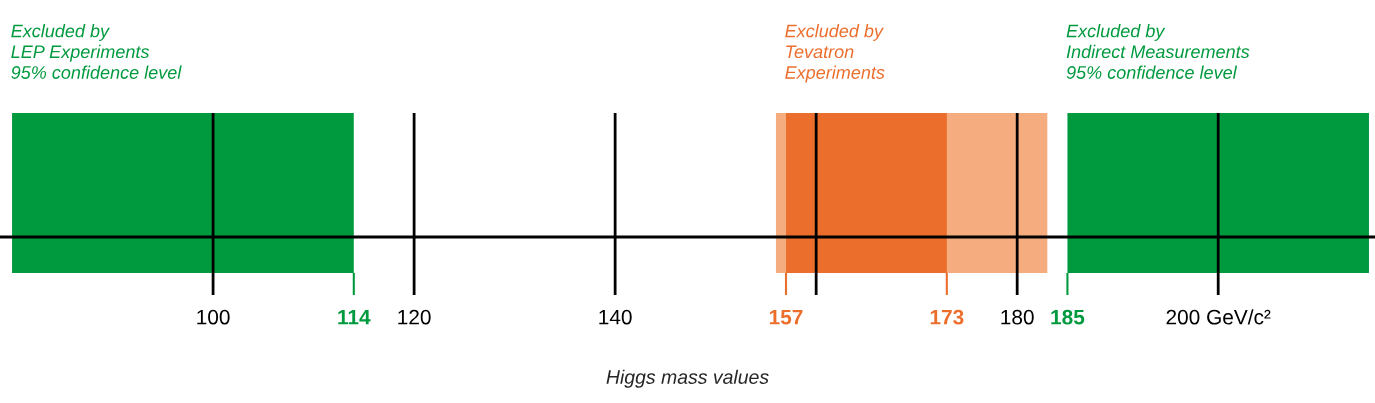  Describe the element at coordinates (687, 378) in the screenshot. I see `x-axis-title: Higgs mass values` at that location.